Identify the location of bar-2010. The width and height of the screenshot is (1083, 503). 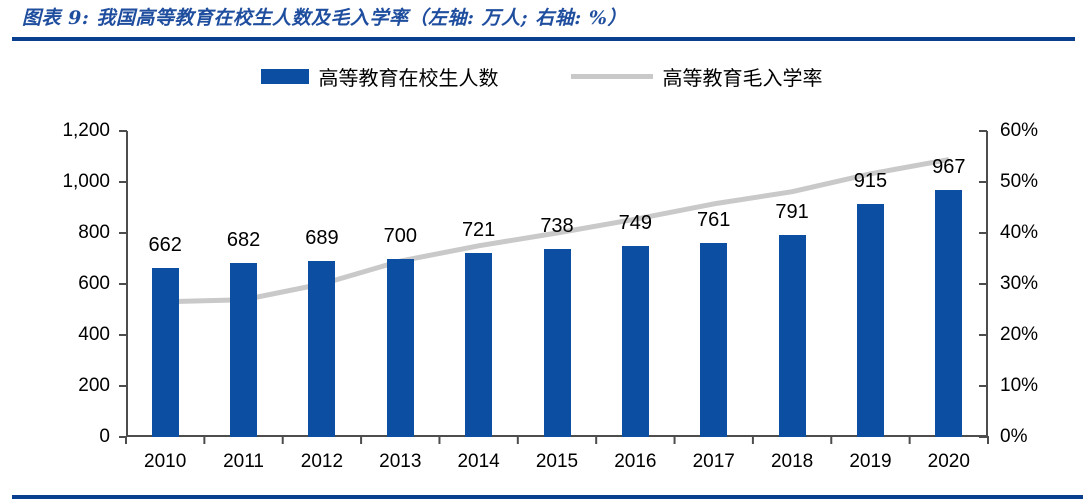
(165, 352).